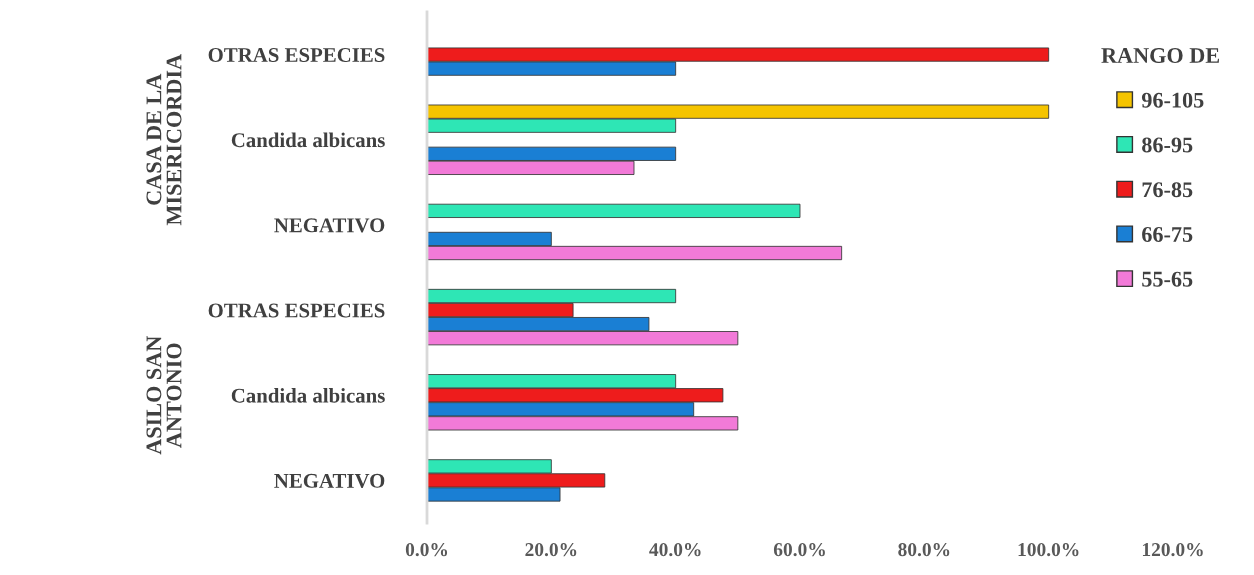  I want to click on legend-title: RANGO DE, so click(1160, 55).